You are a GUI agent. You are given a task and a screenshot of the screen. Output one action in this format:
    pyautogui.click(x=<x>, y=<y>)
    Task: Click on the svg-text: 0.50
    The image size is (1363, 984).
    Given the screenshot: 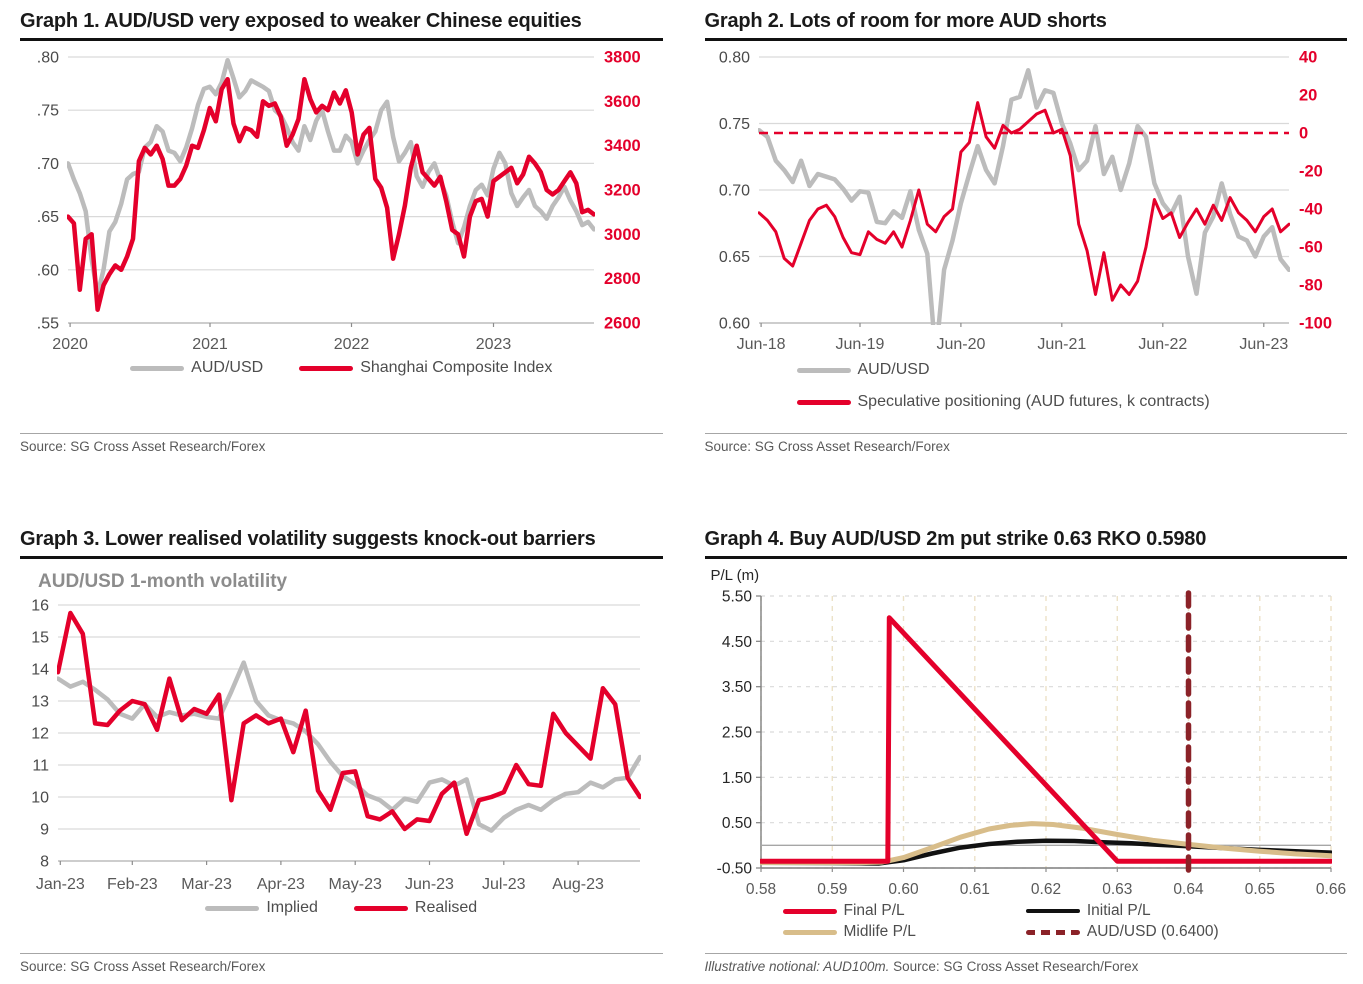 What is the action you would take?
    pyautogui.click(x=736, y=823)
    